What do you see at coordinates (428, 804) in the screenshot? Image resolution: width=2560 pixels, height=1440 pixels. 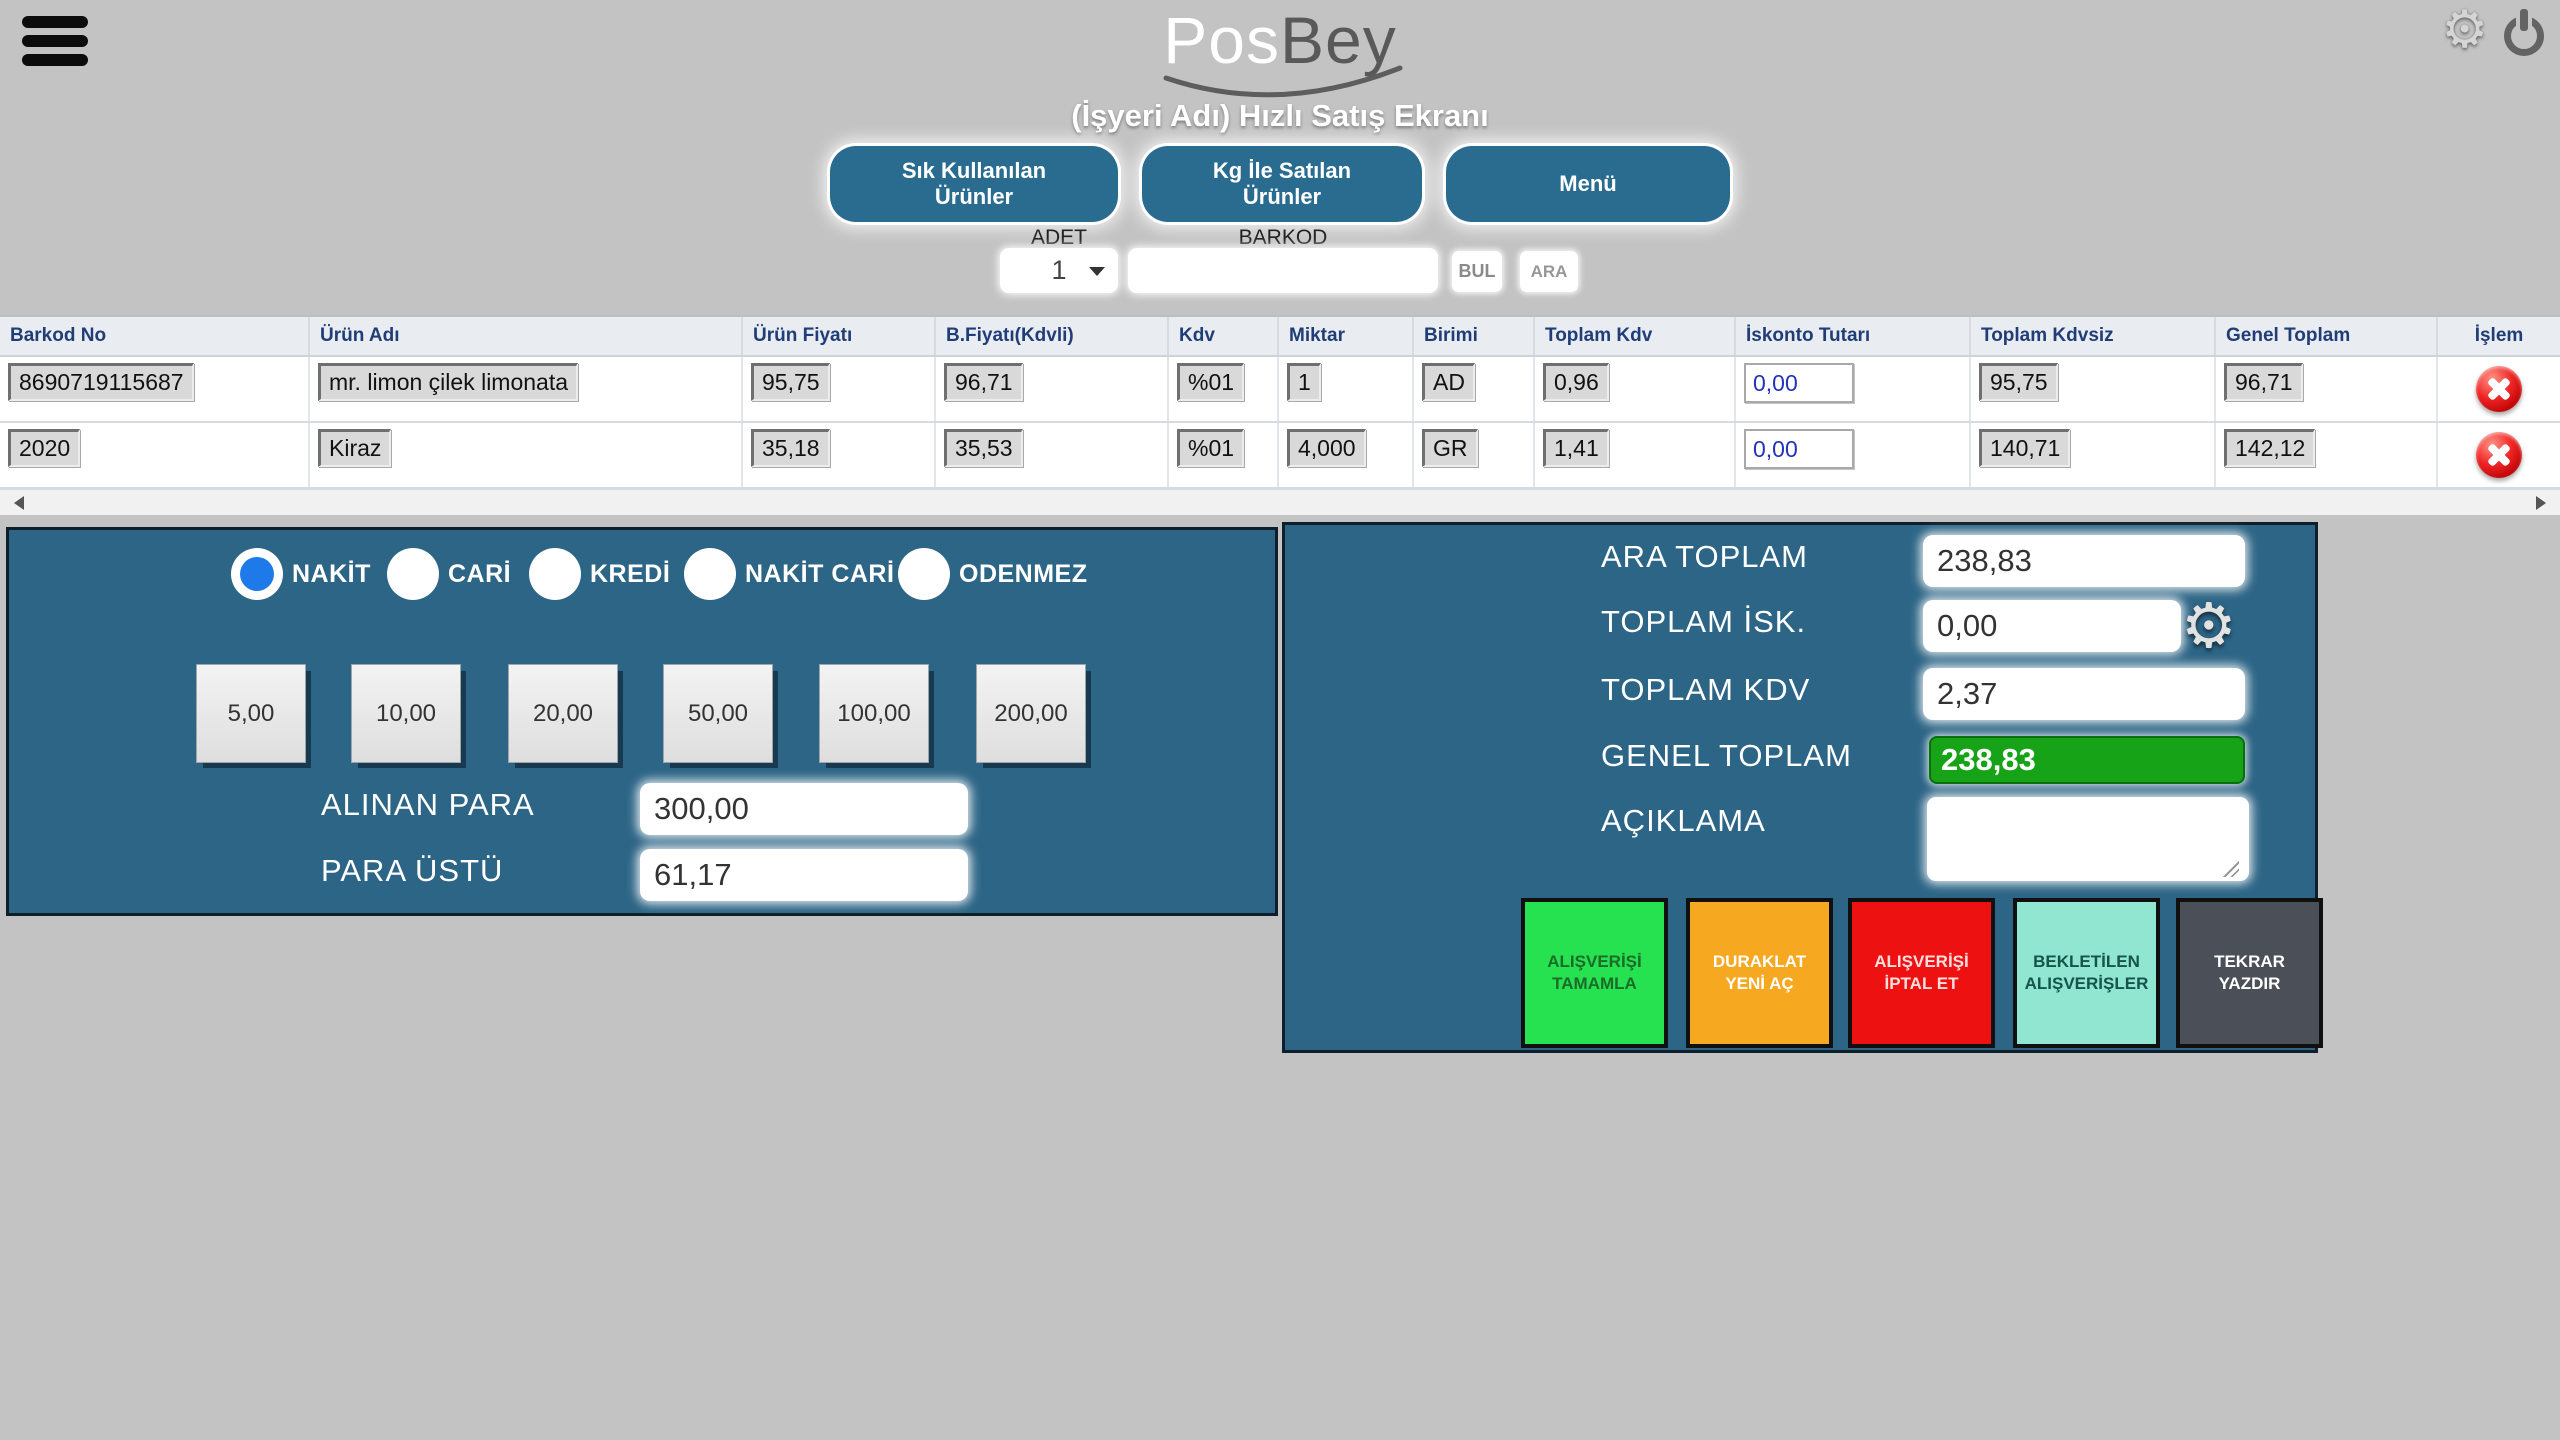 I see `alinan-para-label: ALINAN PARA` at bounding box center [428, 804].